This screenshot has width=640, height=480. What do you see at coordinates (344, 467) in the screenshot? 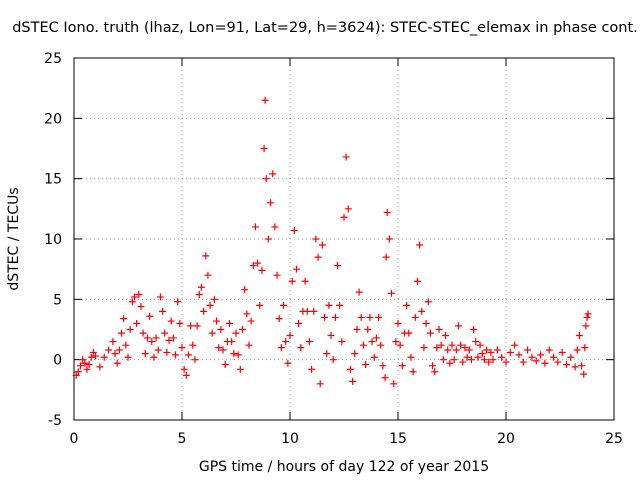
I see `x-axis-label: GPS time / hours of day 122 of year 2015` at bounding box center [344, 467].